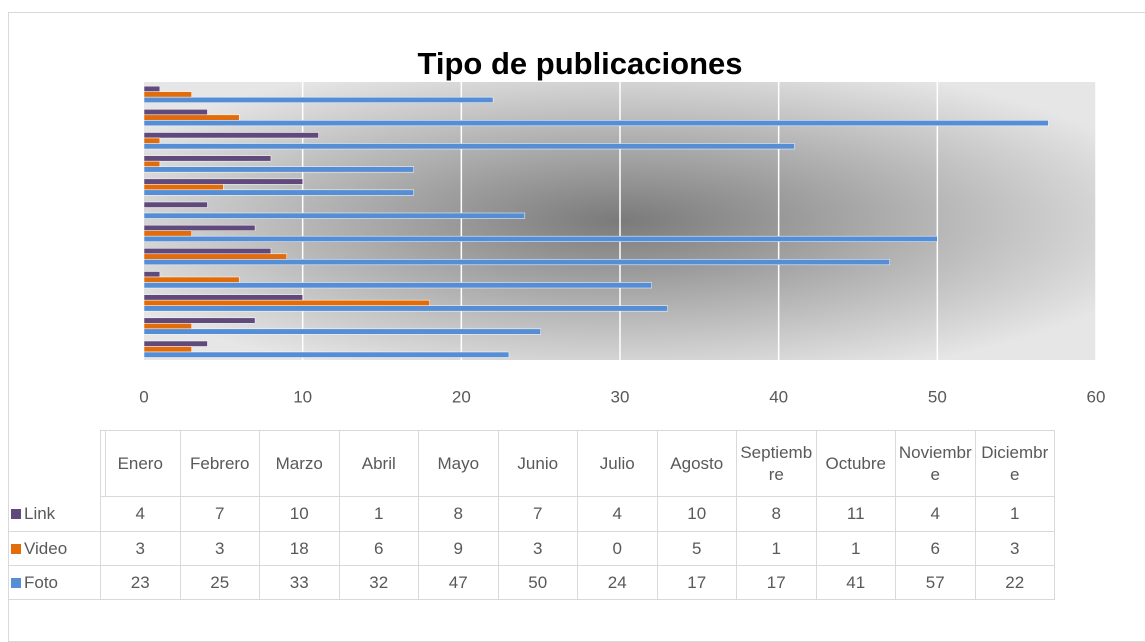  Describe the element at coordinates (618, 514) in the screenshot. I see `table-cell: 4` at that location.